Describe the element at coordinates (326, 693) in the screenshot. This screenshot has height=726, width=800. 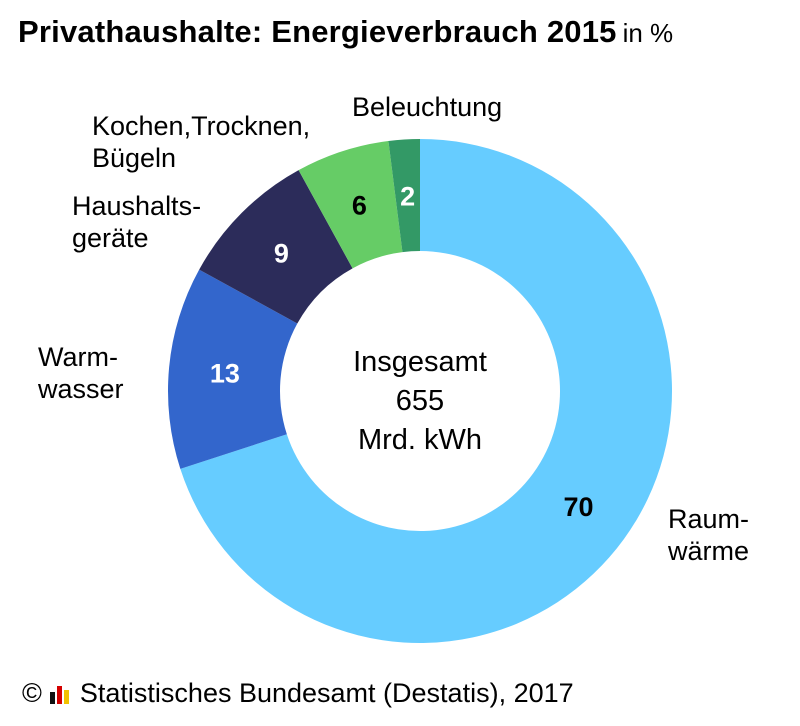
I see `source-text: Statistisches Bundesamt (Destatis), 2017` at that location.